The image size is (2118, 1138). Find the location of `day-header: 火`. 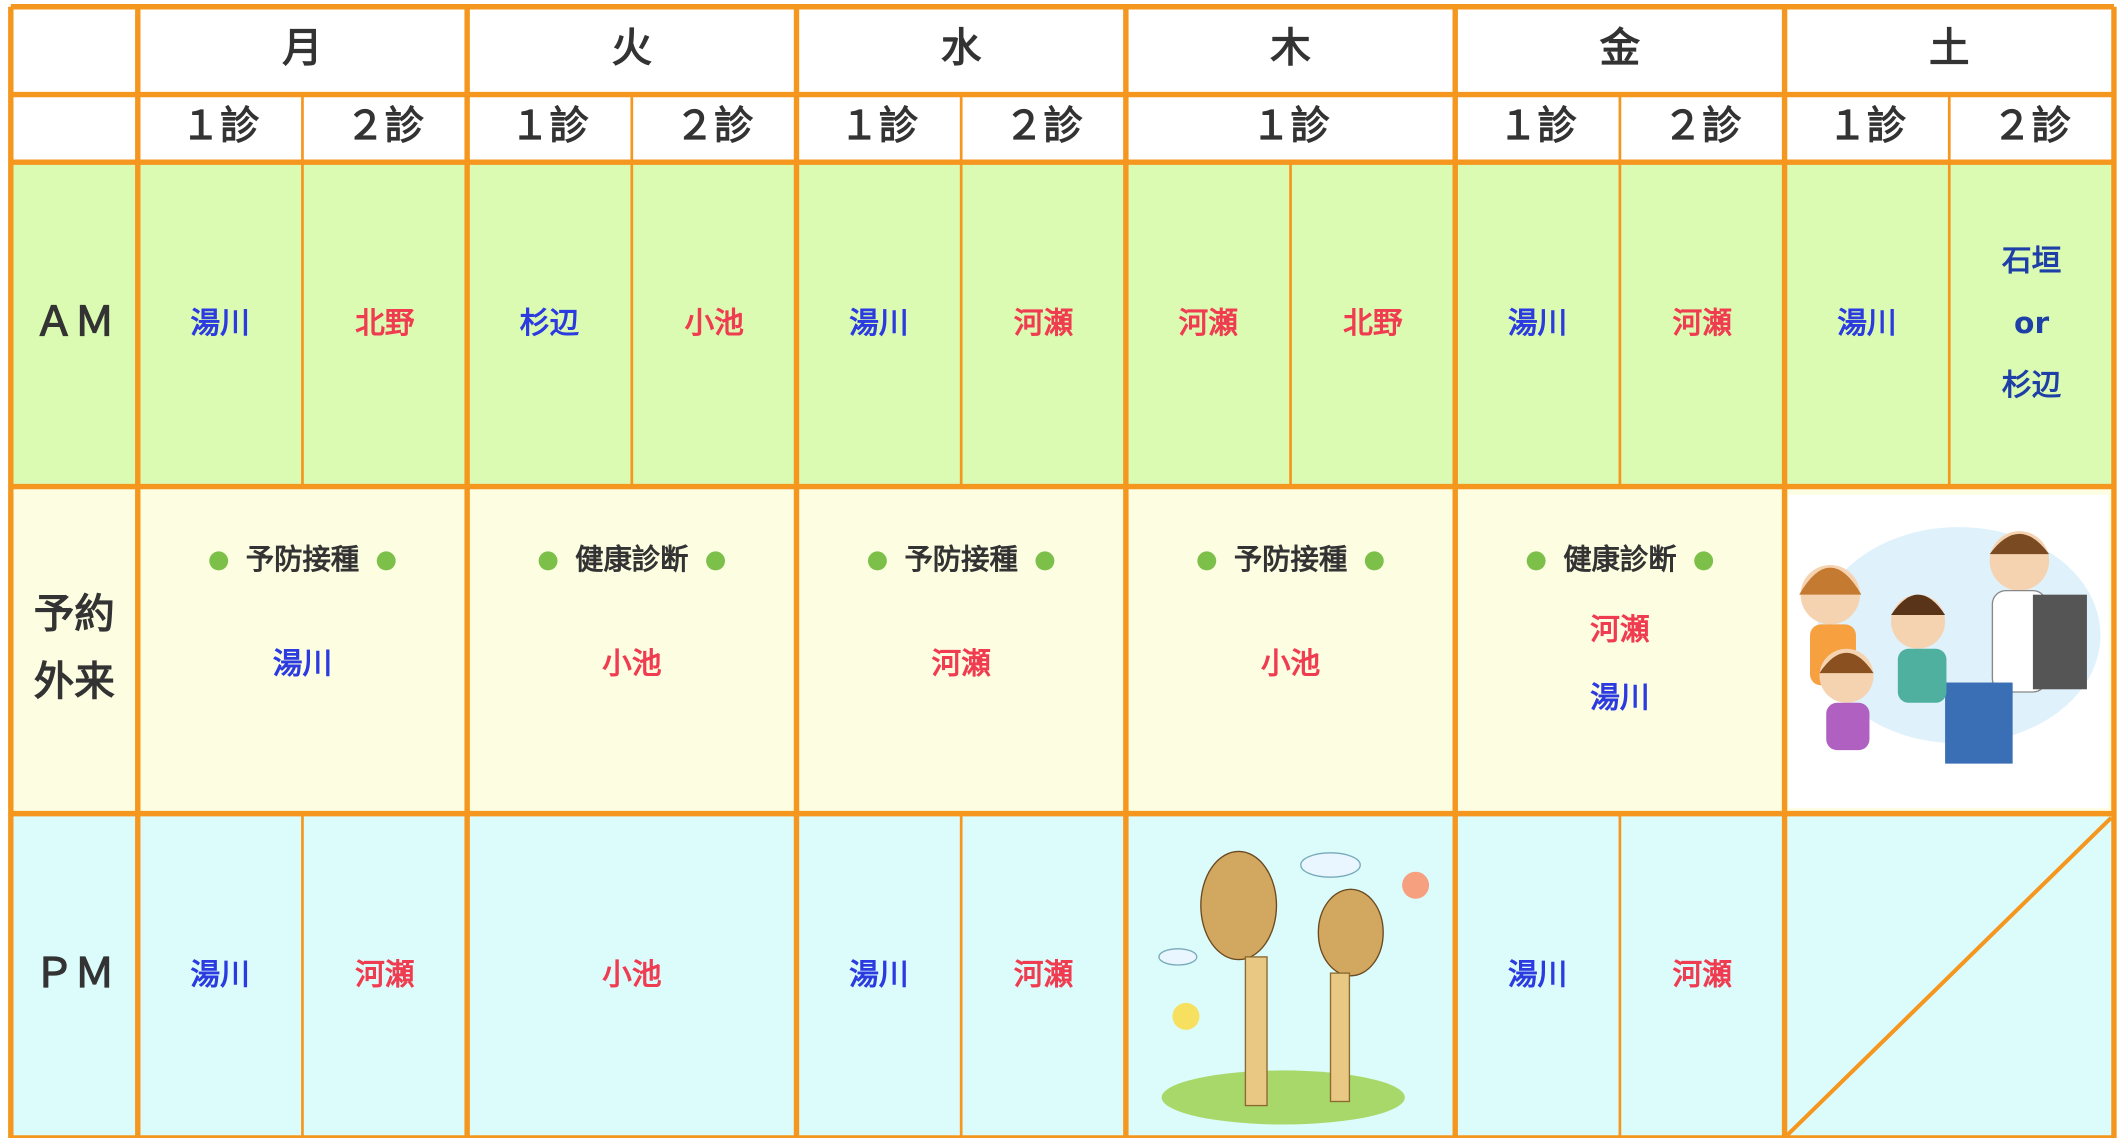

day-header: 火 is located at coordinates (632, 48).